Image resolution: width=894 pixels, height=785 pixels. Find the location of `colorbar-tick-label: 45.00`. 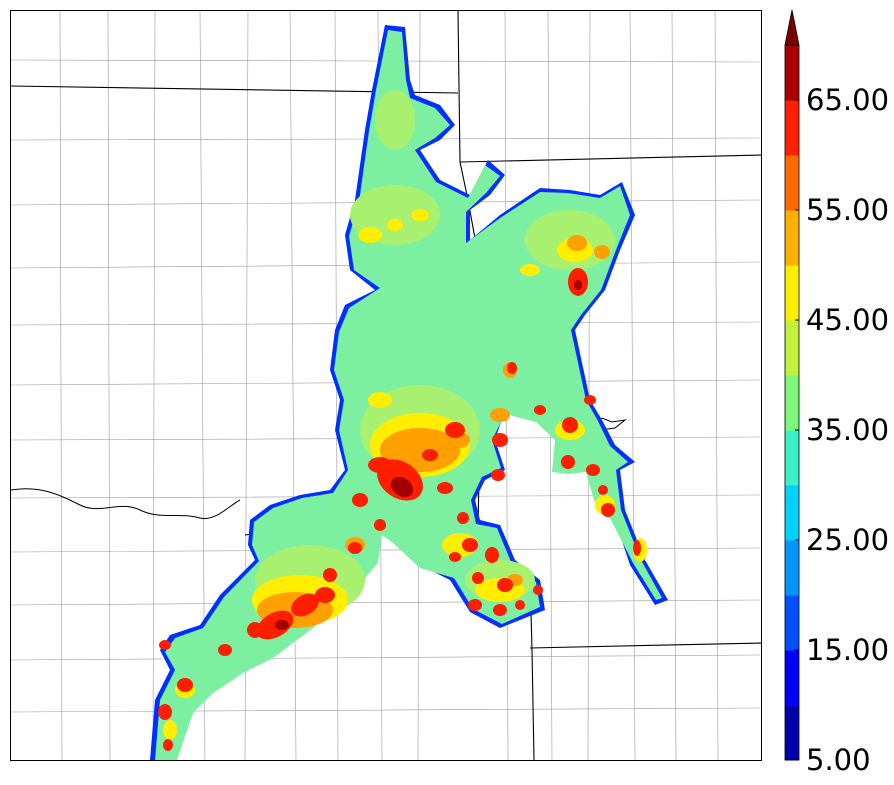

colorbar-tick-label: 45.00 is located at coordinates (848, 320).